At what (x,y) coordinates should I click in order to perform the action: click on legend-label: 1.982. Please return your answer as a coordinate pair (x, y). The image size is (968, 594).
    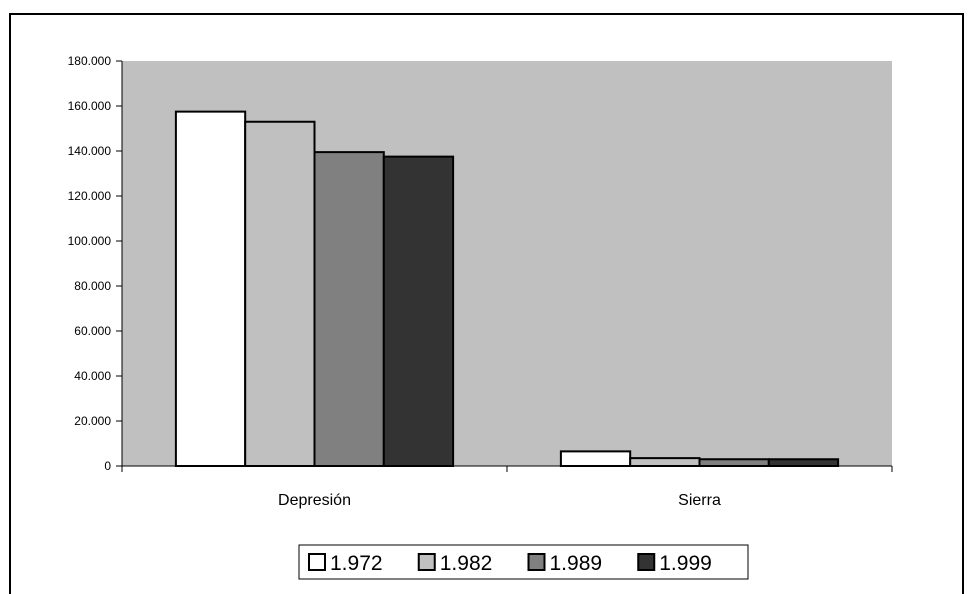
    Looking at the image, I should click on (466, 563).